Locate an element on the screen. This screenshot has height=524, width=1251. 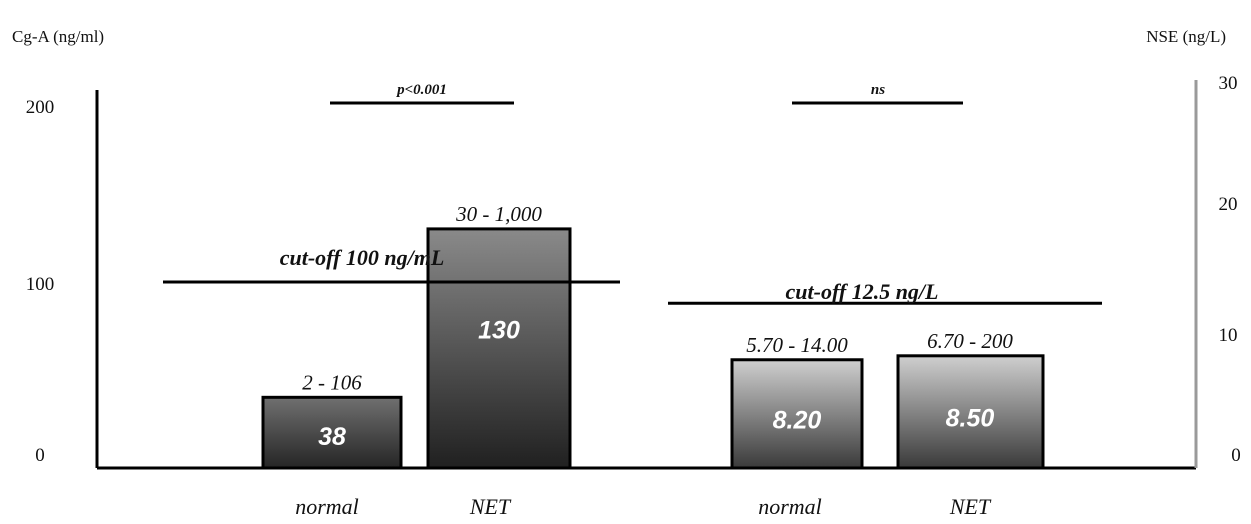
bar-cga-normal is located at coordinates (332, 432).